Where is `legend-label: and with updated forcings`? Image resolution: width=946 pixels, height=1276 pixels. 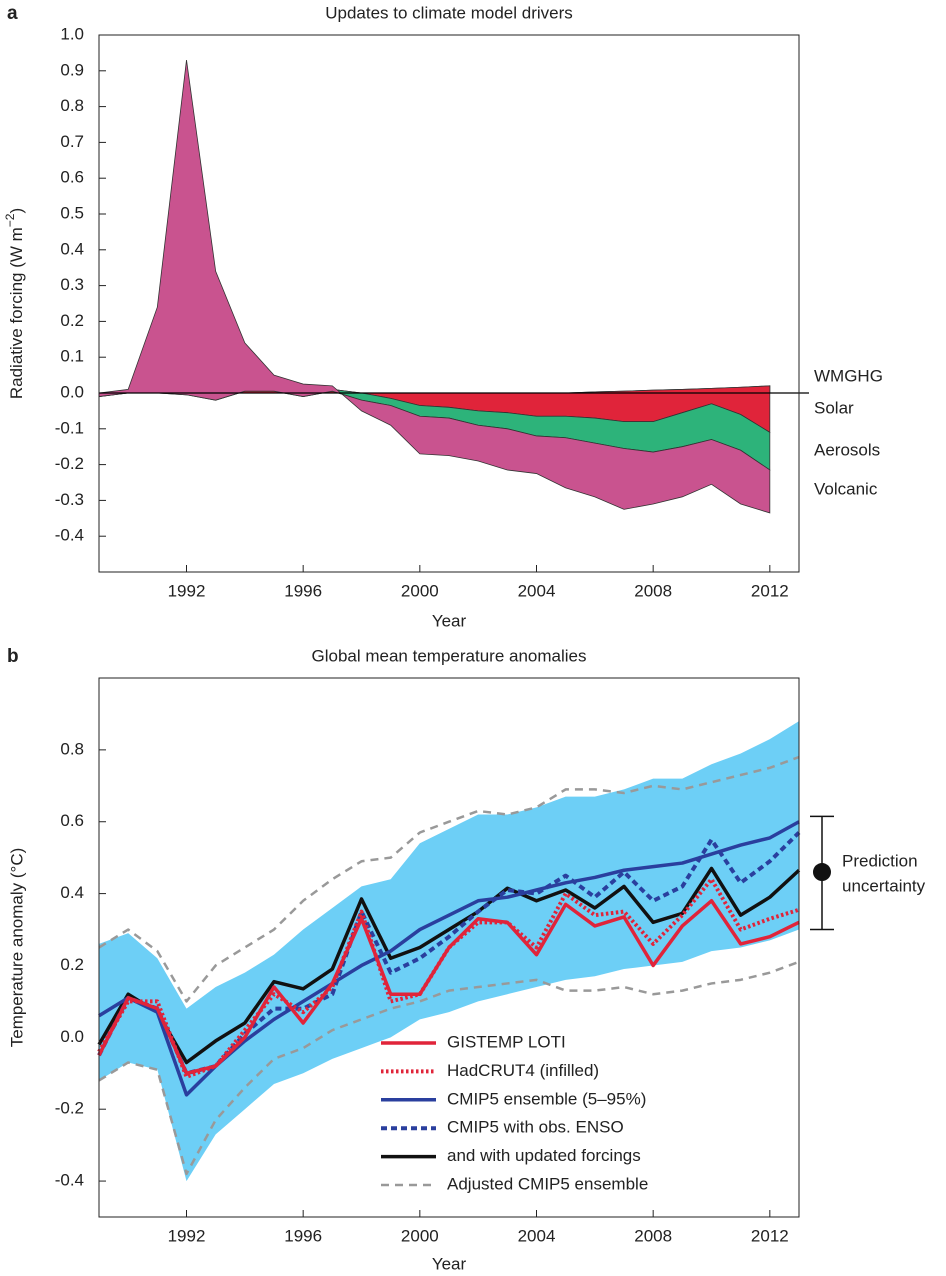
legend-label: and with updated forcings is located at coordinates (544, 1155).